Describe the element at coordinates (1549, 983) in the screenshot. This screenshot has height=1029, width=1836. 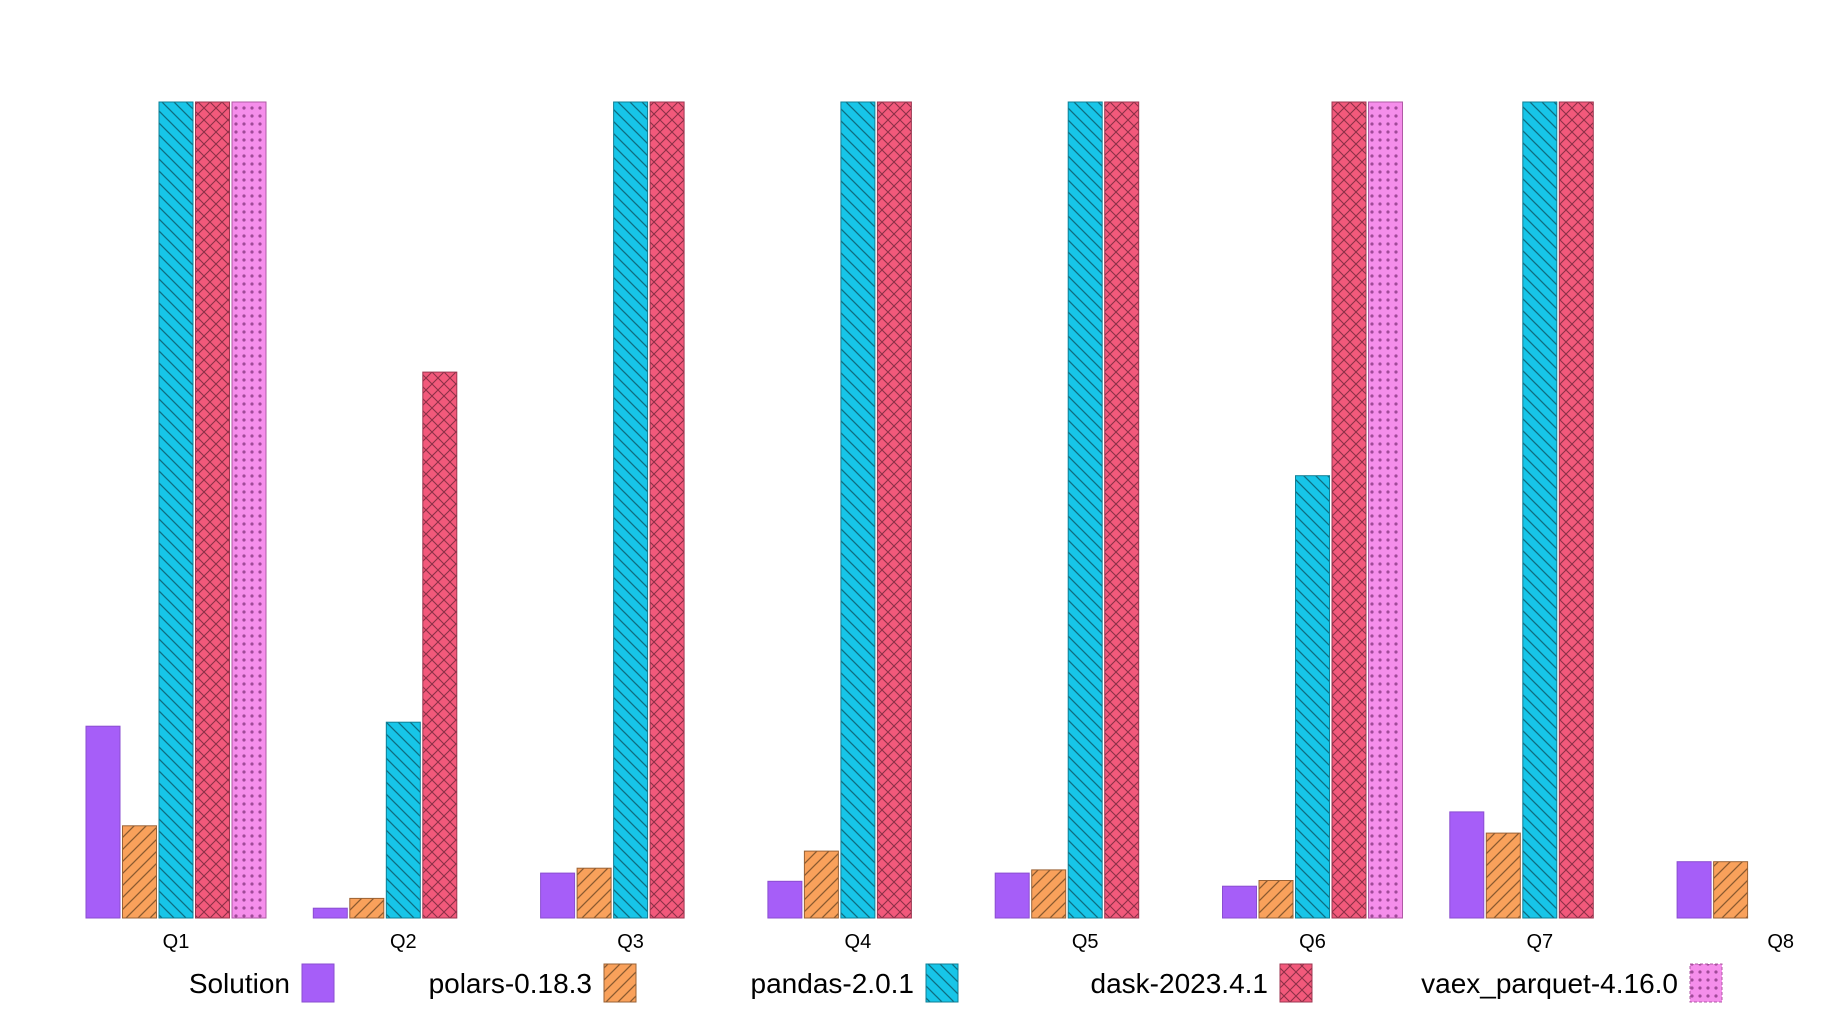
I see `legend-label-4: vaex_parquet-4.16.0` at that location.